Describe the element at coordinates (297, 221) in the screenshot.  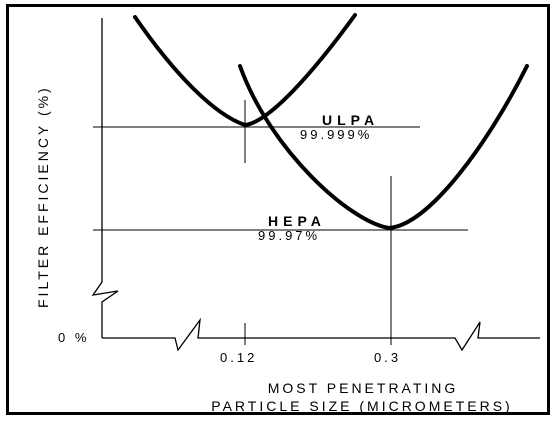
I see `hepa-label: HEPA` at that location.